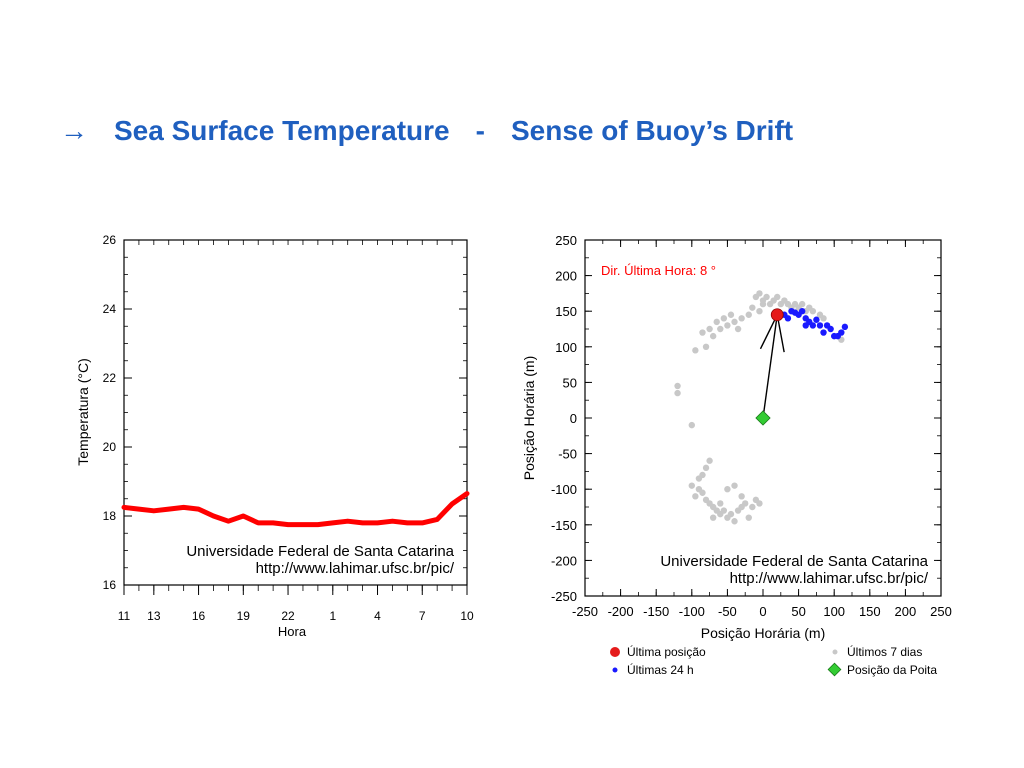  Describe the element at coordinates (727, 611) in the screenshot. I see `drift-x-tick-label: -50` at that location.